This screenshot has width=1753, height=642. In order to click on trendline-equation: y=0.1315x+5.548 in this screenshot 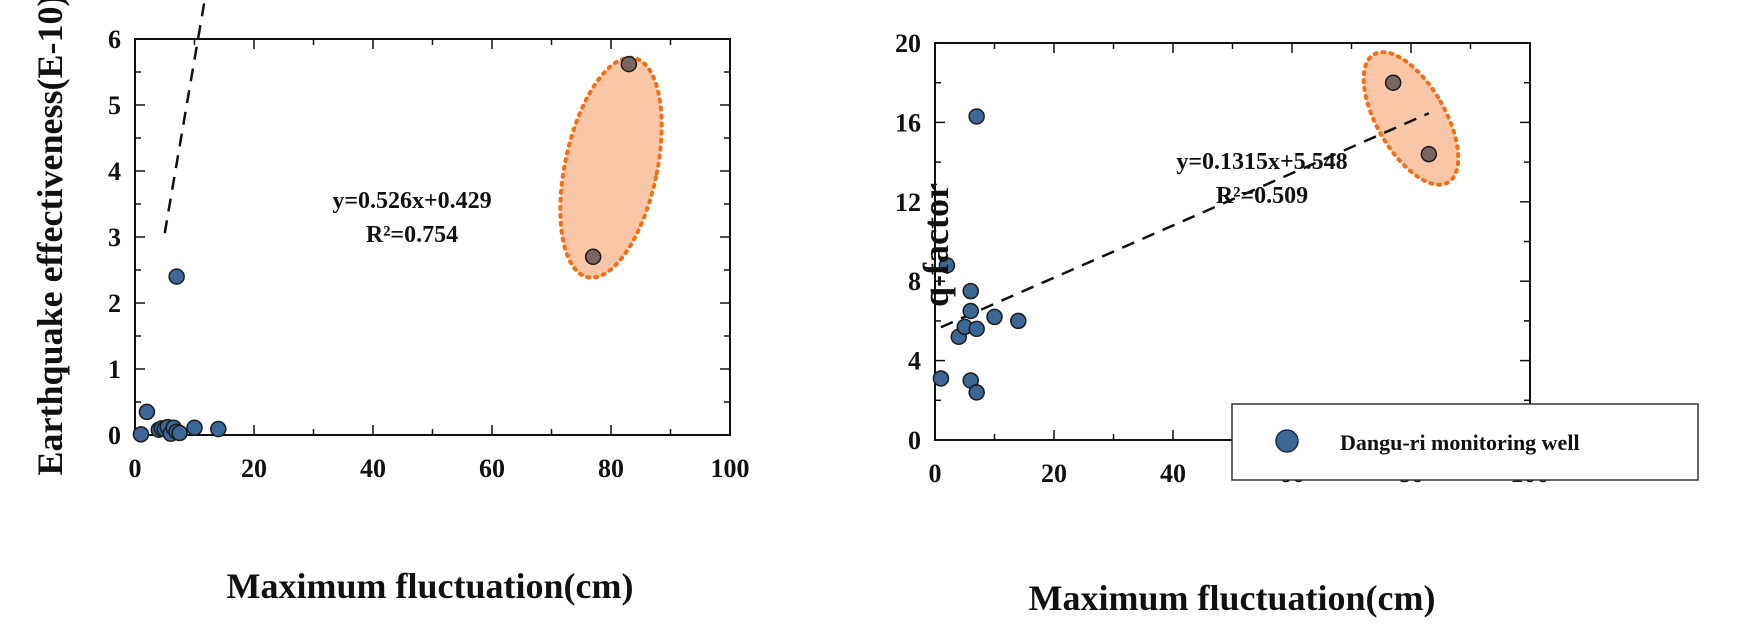, I will do `click(1261, 162)`.